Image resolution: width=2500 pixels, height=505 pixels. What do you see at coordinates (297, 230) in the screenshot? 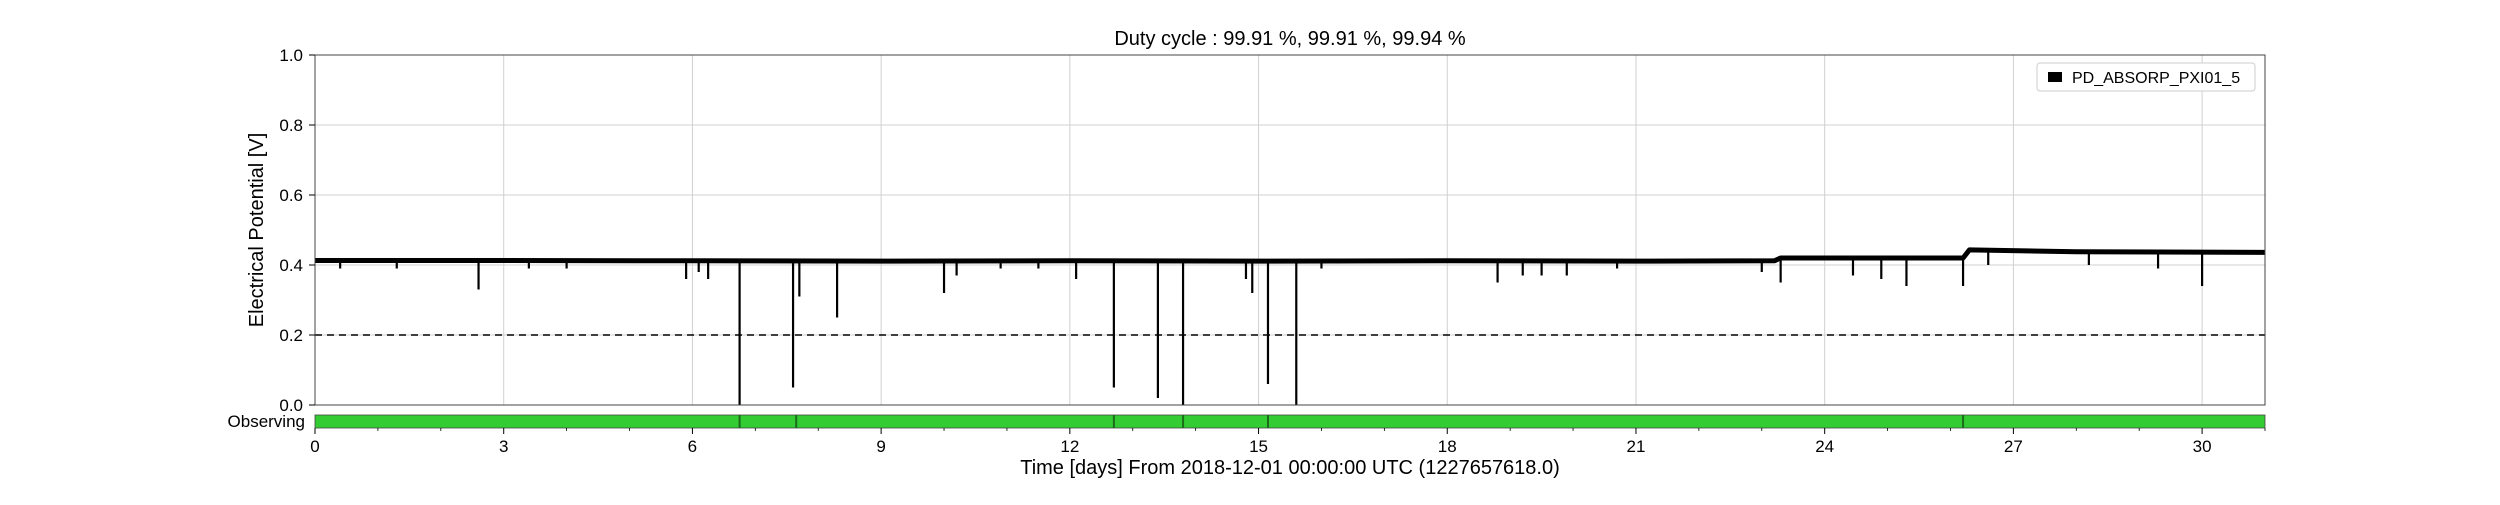
I see `y-axis-ticks: 0.0 0.2 0.4 0.6 0.8 1.0` at bounding box center [297, 230].